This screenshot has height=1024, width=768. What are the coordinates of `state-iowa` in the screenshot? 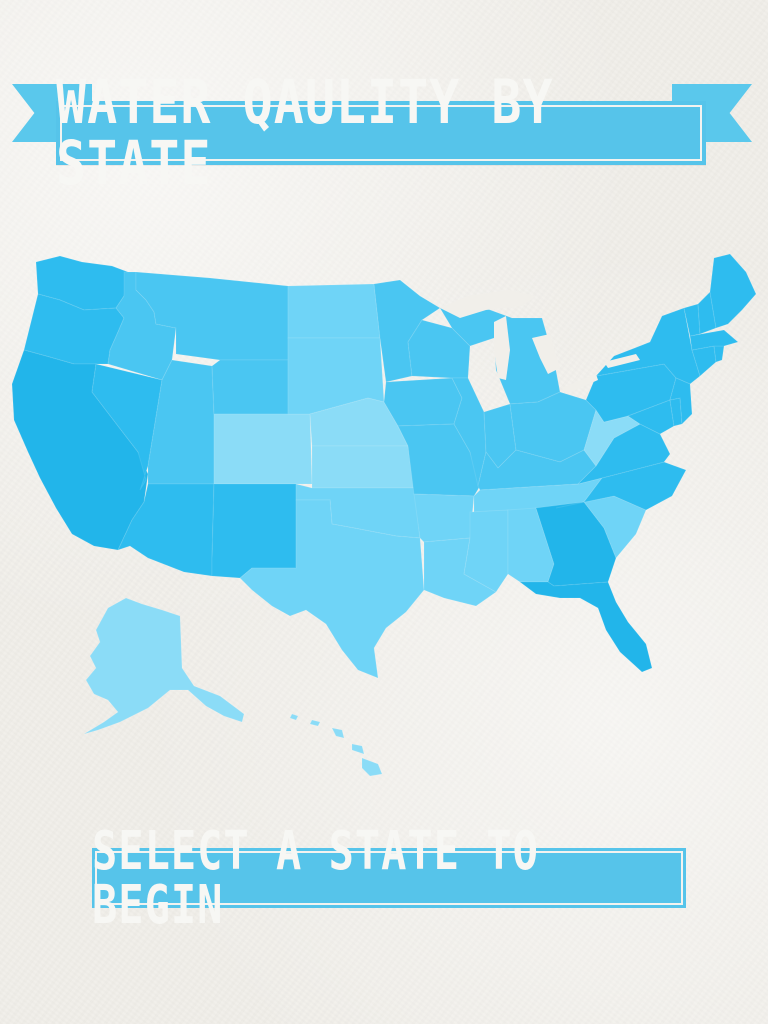 It's located at (423, 402).